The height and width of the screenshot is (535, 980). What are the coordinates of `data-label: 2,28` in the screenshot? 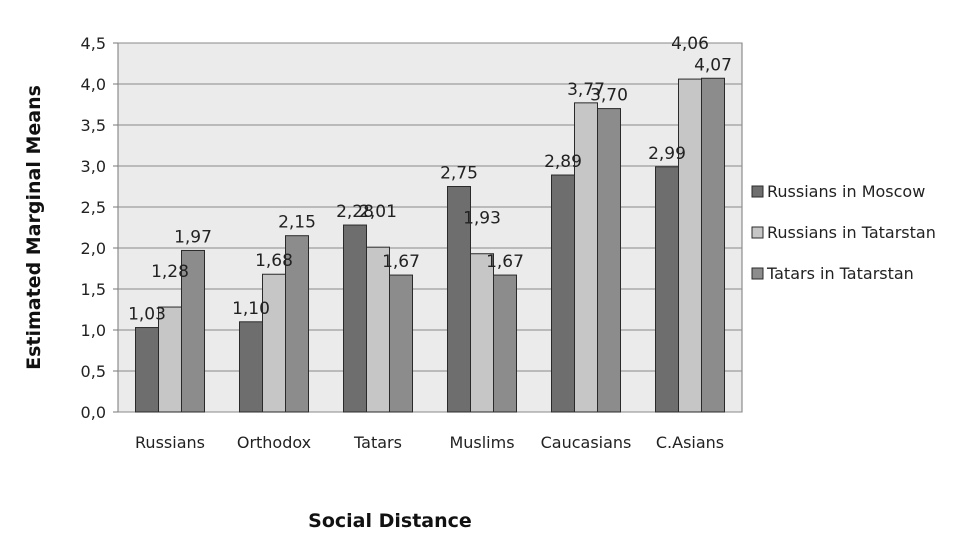 It's located at (355, 212).